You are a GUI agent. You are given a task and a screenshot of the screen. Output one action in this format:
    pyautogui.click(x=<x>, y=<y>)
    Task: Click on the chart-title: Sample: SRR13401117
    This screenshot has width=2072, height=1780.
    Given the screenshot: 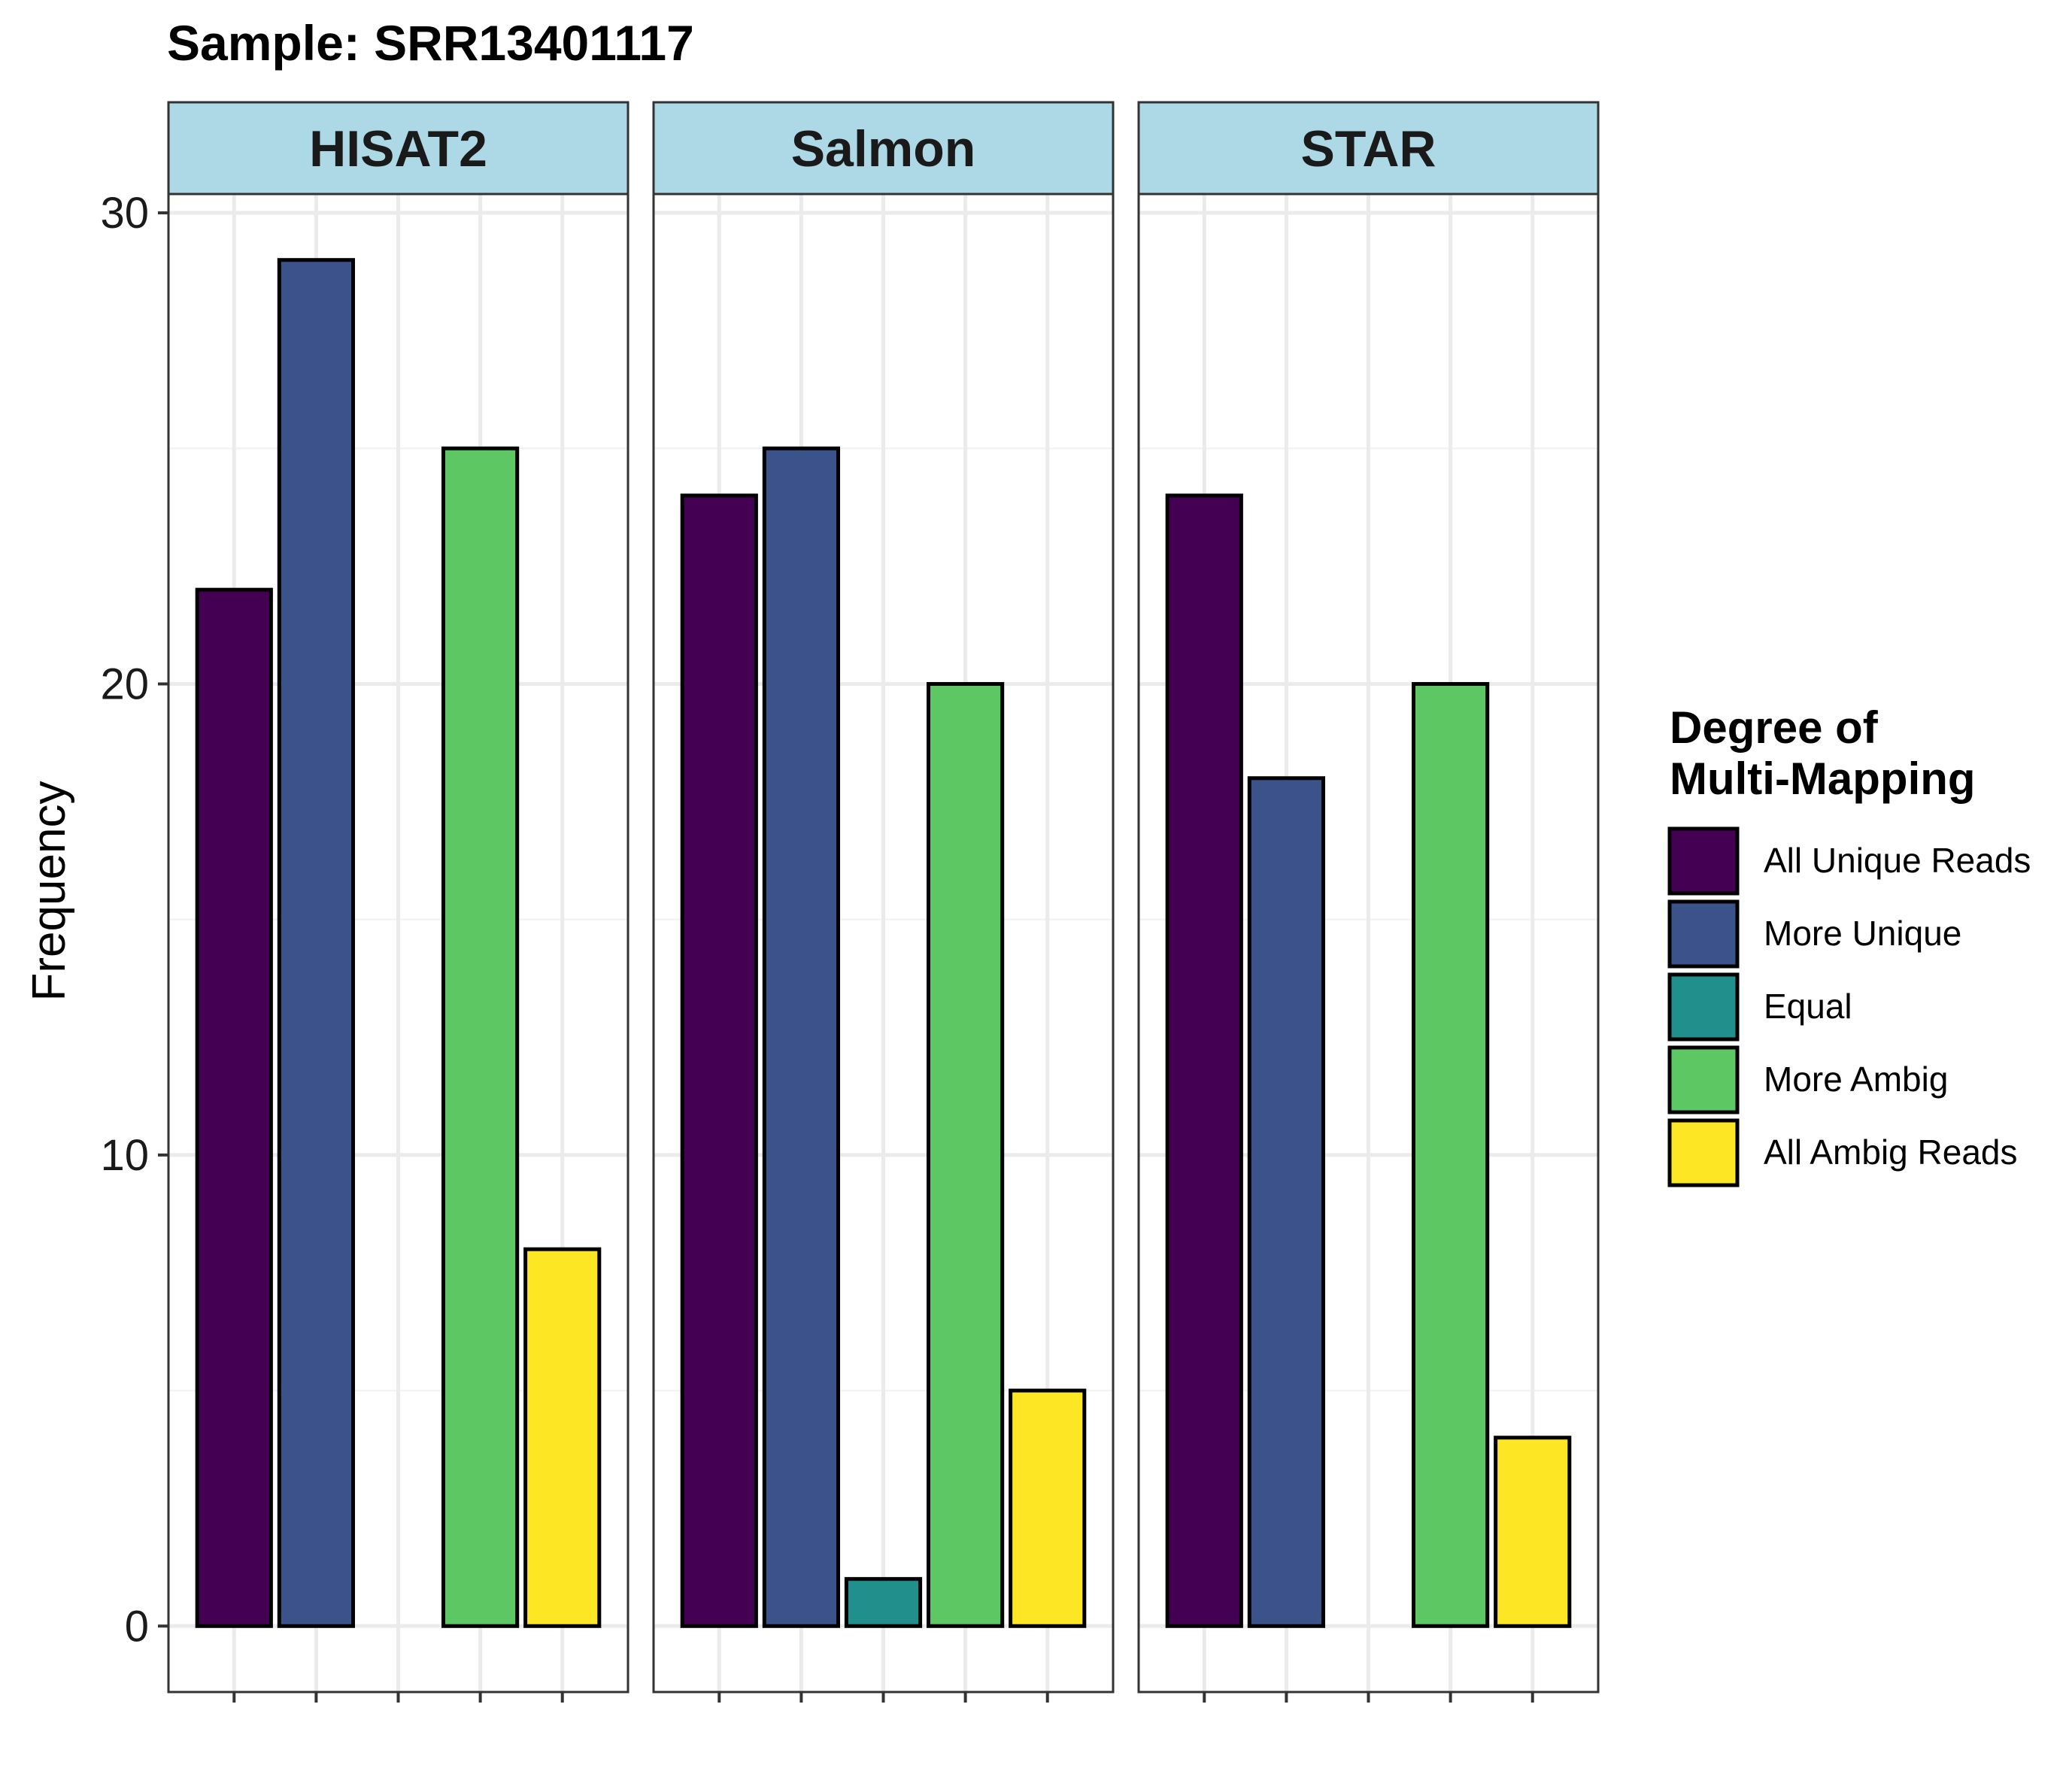 What is the action you would take?
    pyautogui.click(x=430, y=43)
    